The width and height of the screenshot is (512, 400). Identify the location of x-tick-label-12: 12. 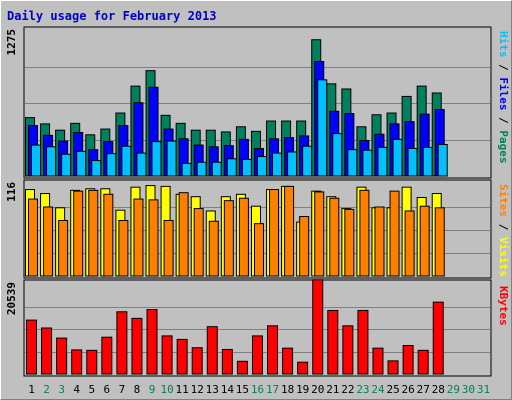
(197, 389).